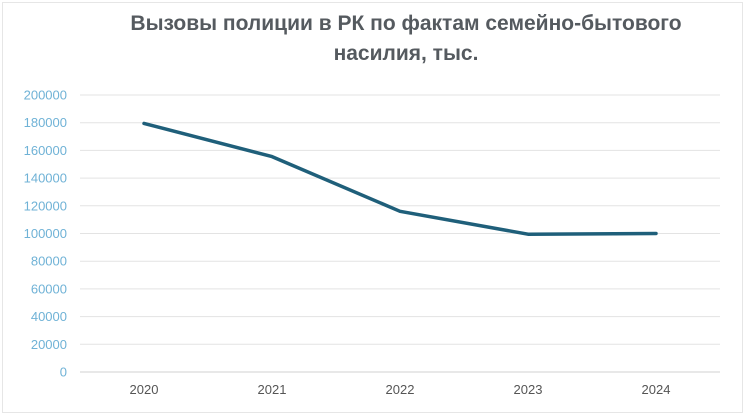  I want to click on x-tick-label: 2022, so click(400, 389).